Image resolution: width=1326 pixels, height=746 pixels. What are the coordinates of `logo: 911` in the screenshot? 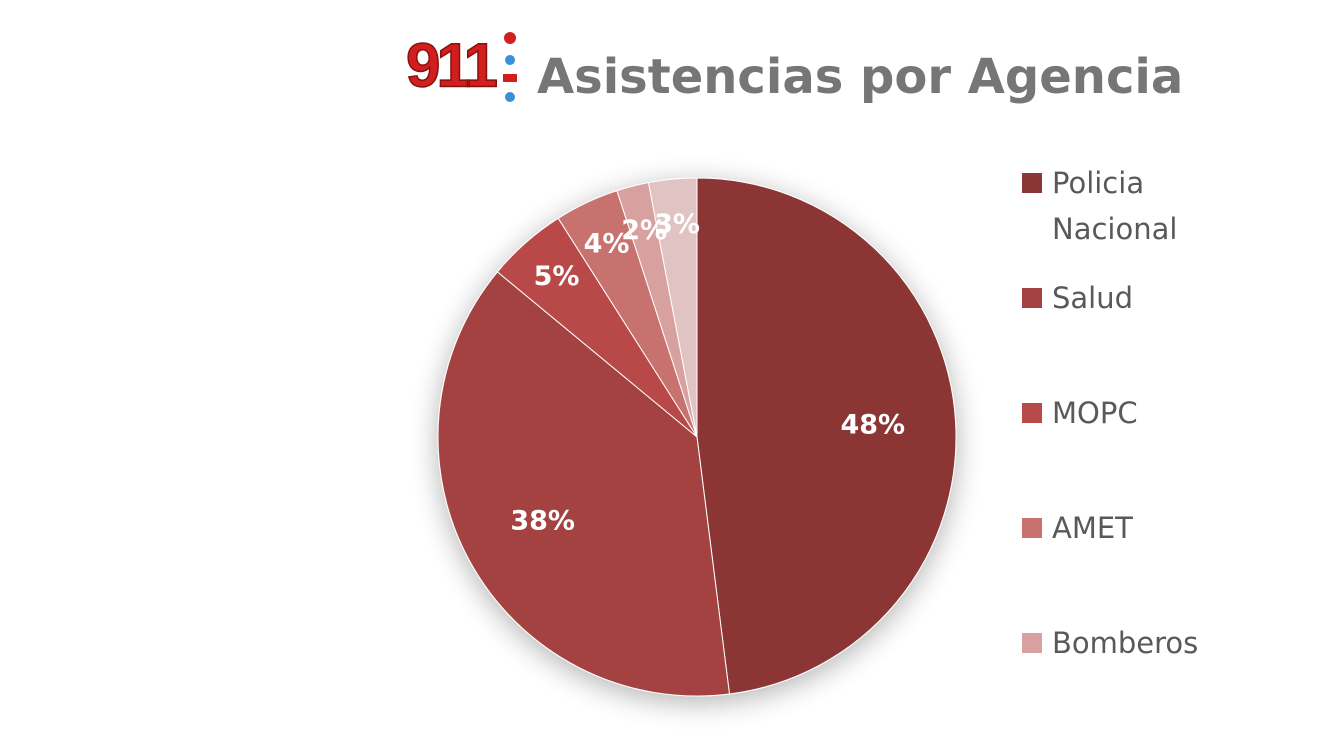 It's located at (451, 65).